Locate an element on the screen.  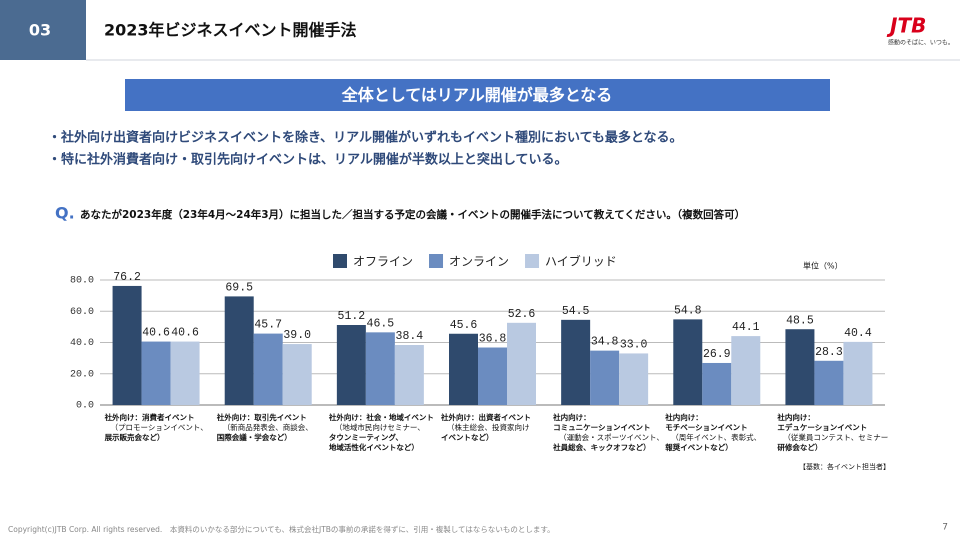
value-label: 46.5 is located at coordinates (381, 323).